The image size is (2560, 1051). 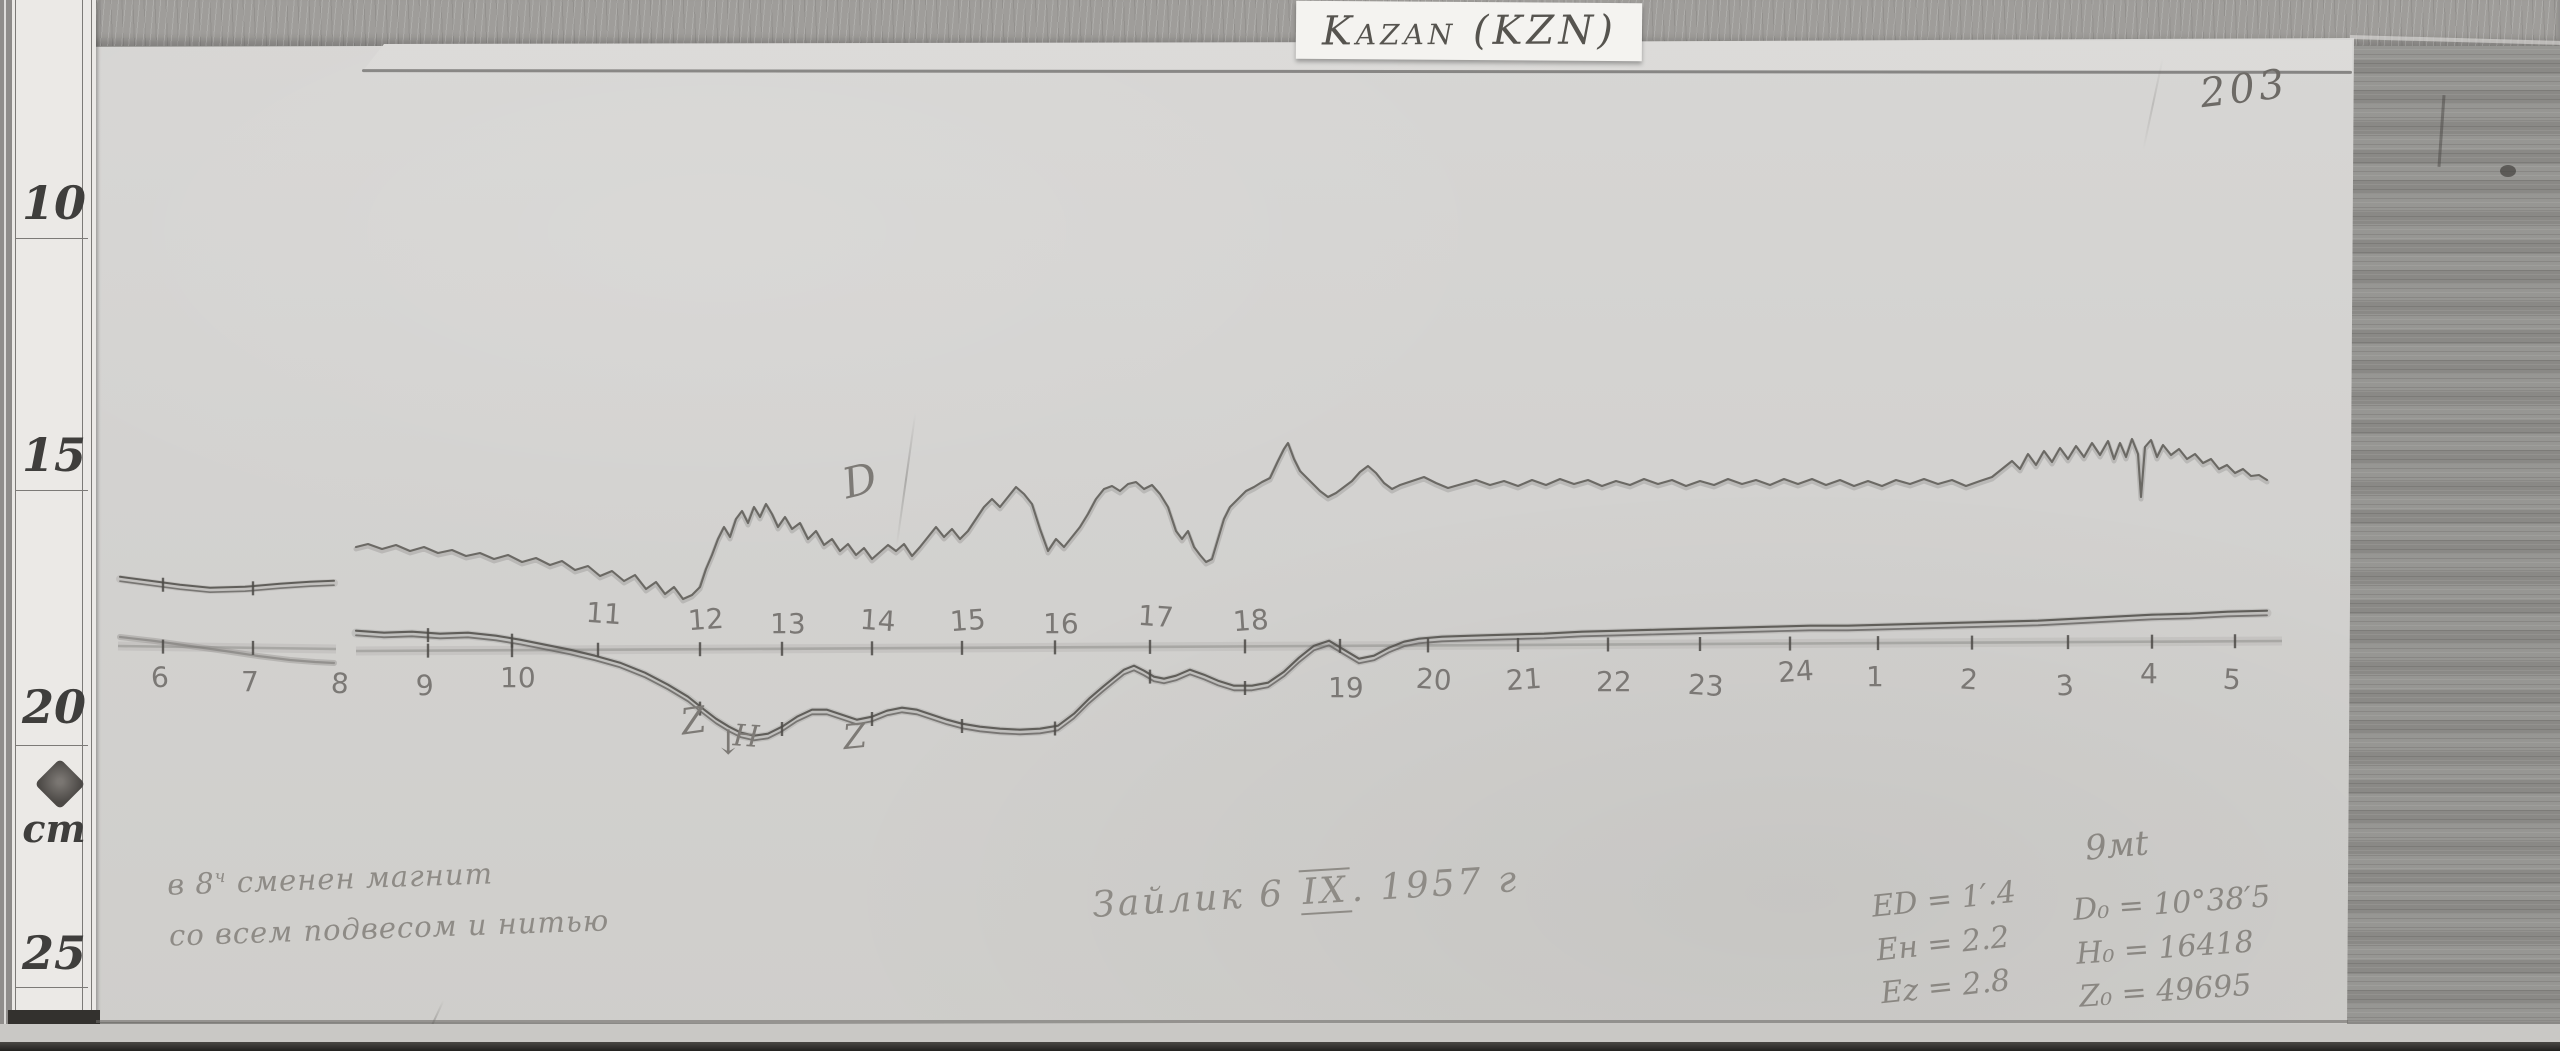 What do you see at coordinates (250, 681) in the screenshot?
I see `hour-label-7: 7` at bounding box center [250, 681].